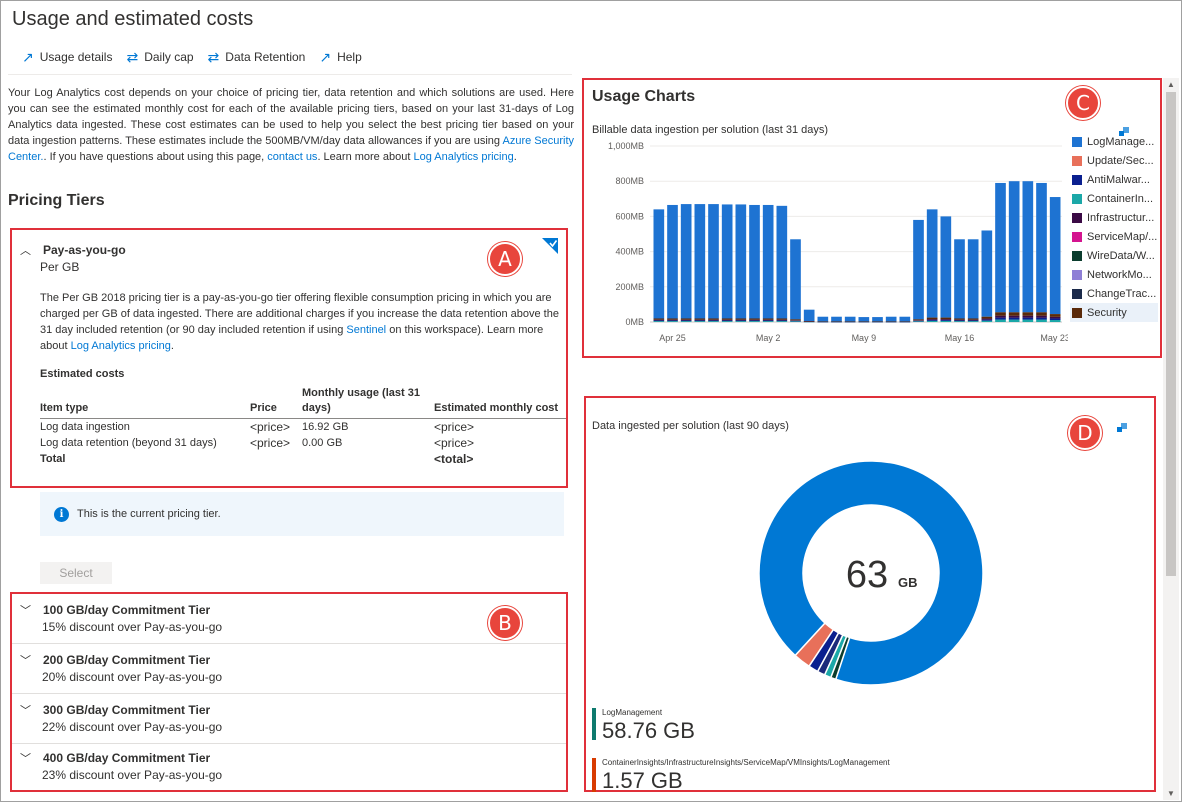 This screenshot has width=1182, height=802. What do you see at coordinates (291, 149) in the screenshot?
I see `azure-security-center-link: Azure Security Center.` at bounding box center [291, 149].